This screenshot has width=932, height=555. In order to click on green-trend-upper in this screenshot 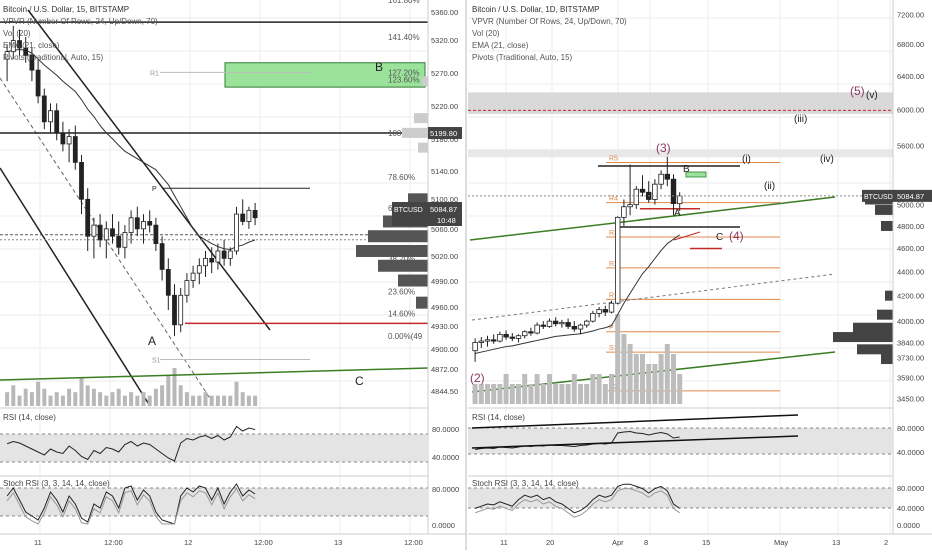, I will do `click(652, 218)`.